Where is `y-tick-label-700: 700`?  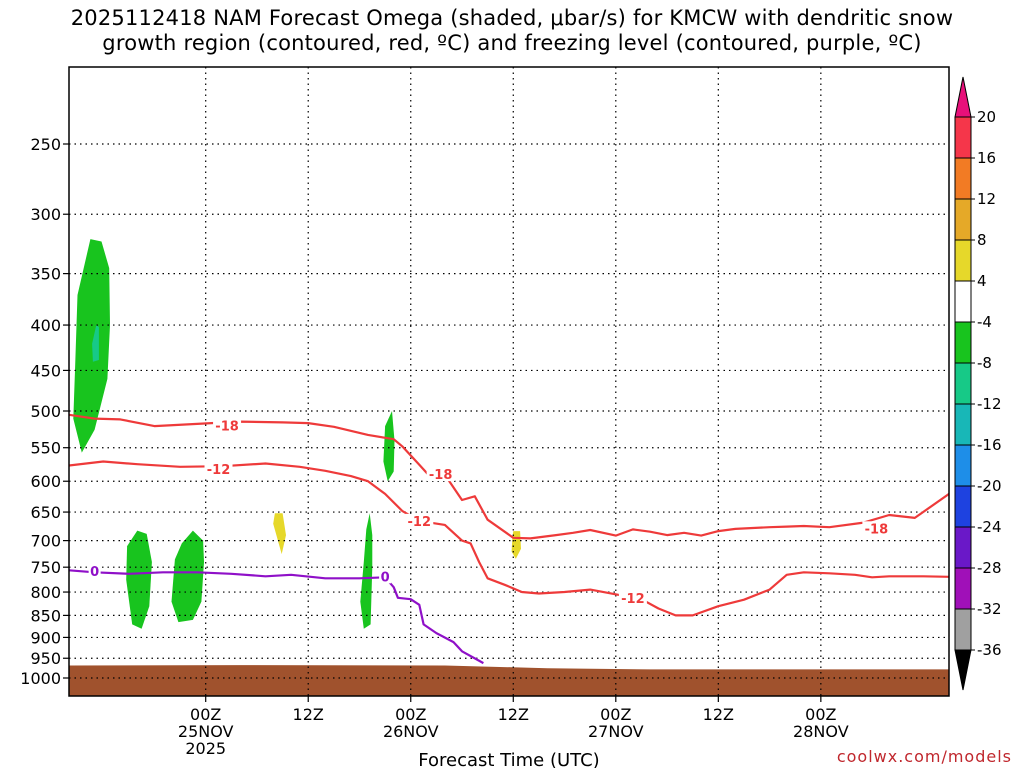
y-tick-label-700: 700 is located at coordinates (45, 541).